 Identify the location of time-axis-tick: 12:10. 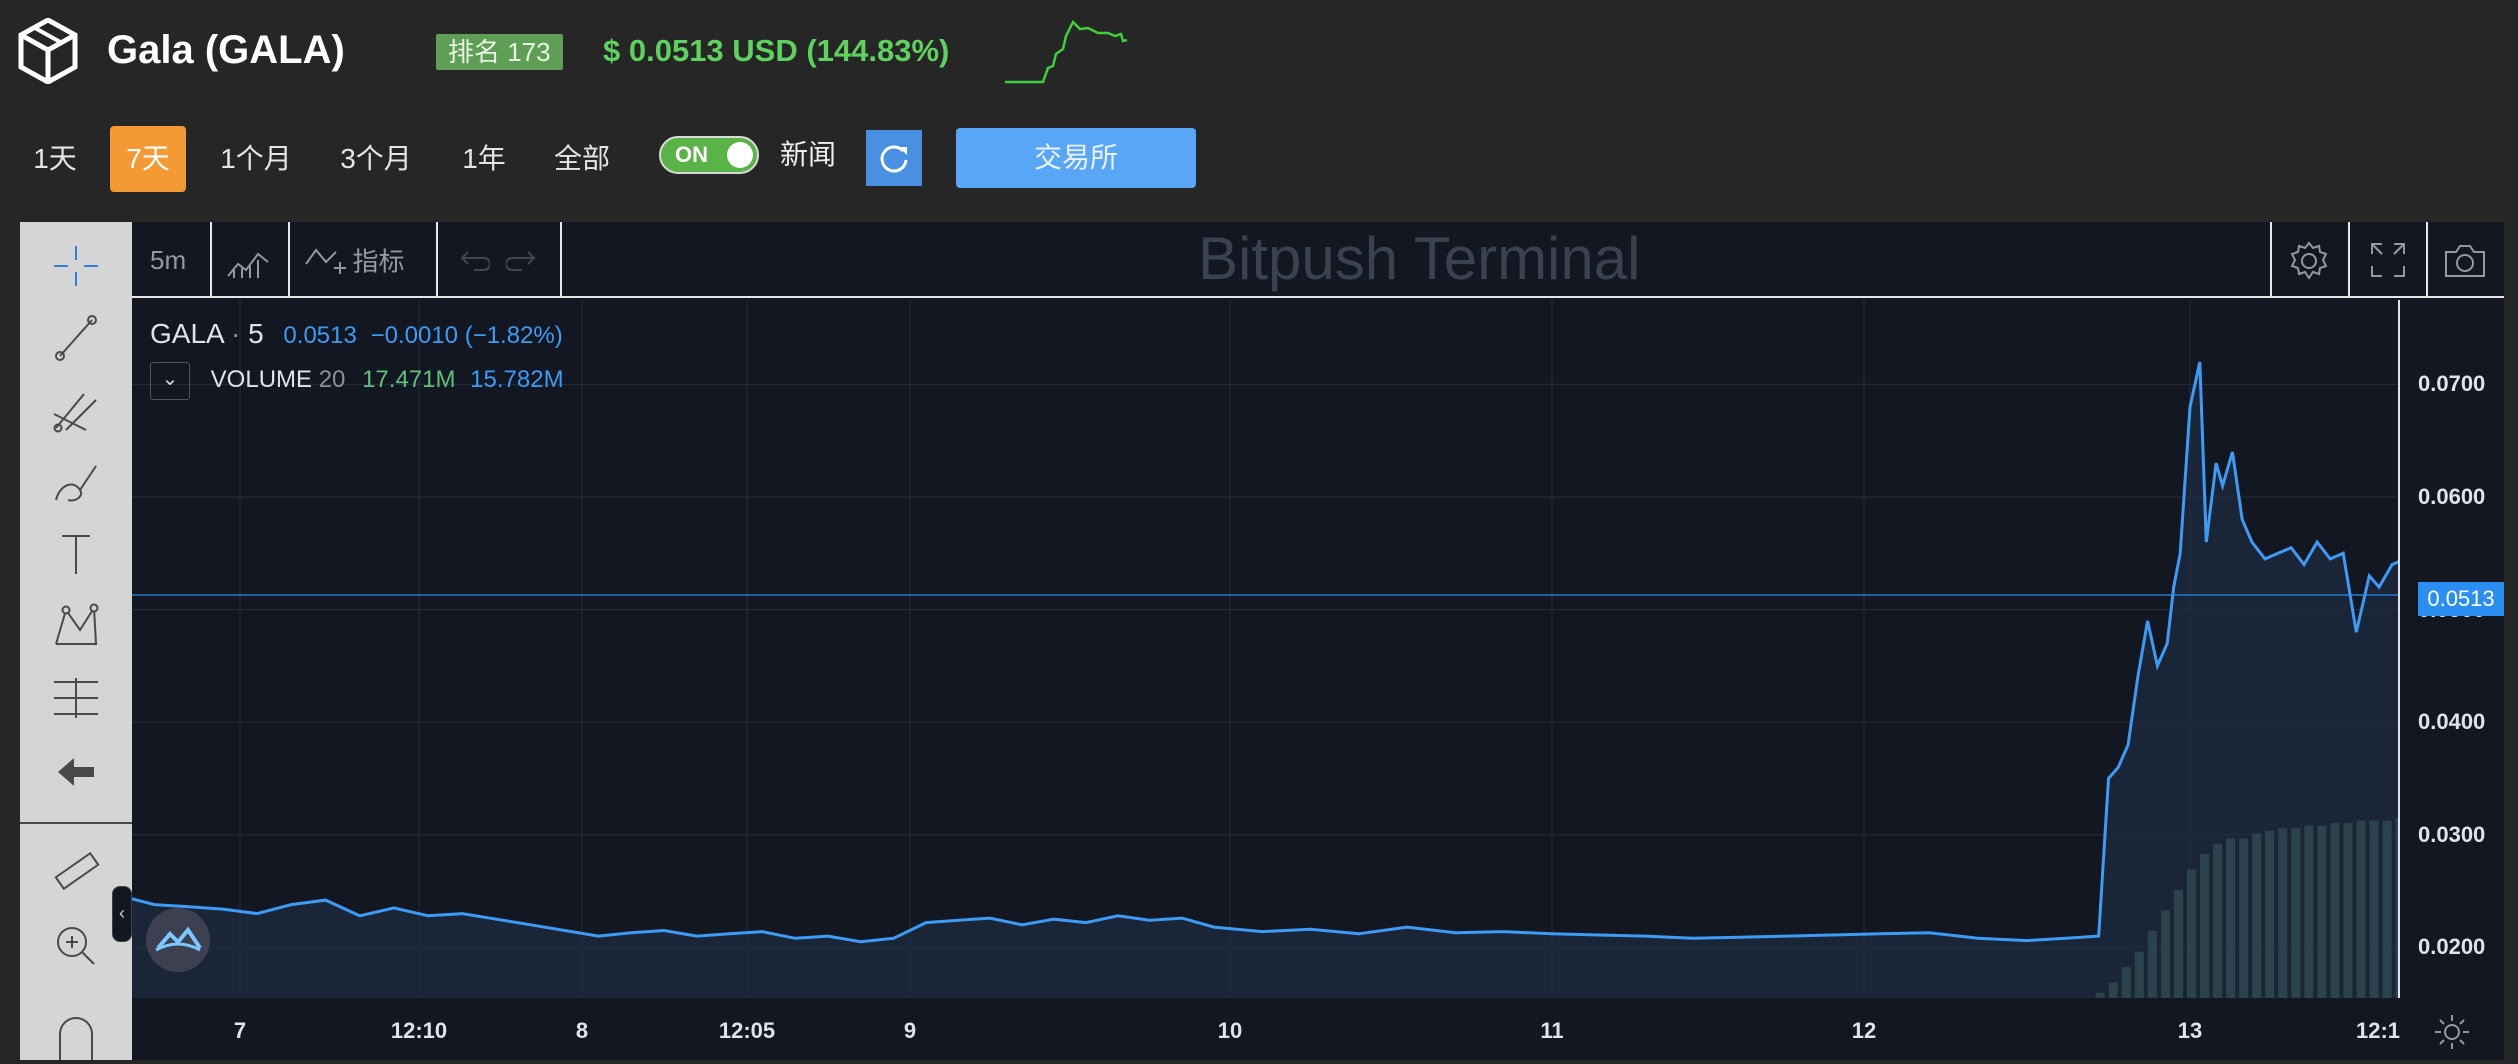
(419, 1030).